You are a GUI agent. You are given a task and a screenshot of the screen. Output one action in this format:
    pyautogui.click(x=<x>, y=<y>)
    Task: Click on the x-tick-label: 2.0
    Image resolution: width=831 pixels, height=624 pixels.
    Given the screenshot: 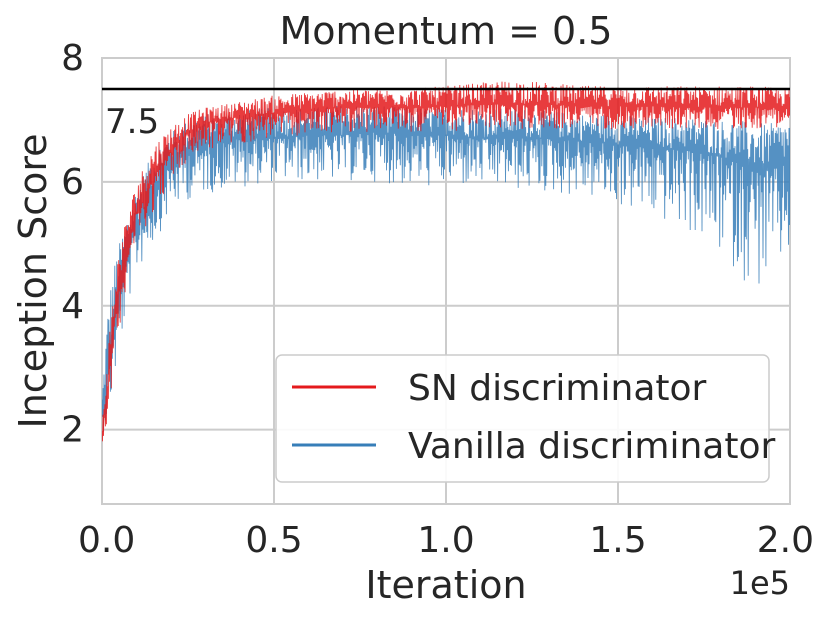 What is the action you would take?
    pyautogui.click(x=785, y=540)
    